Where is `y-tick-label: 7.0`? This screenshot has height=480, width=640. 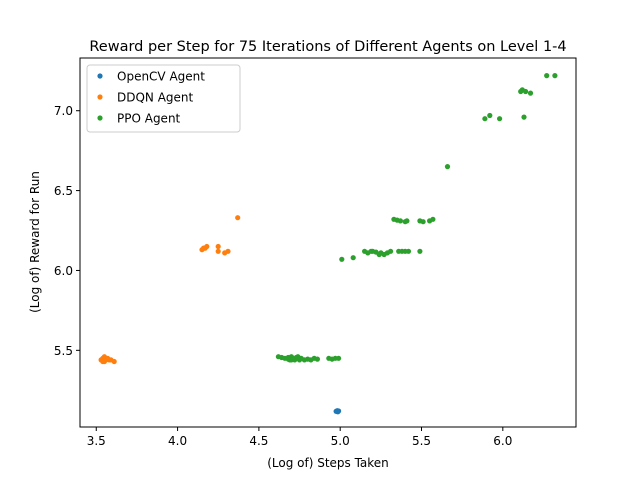
y-tick-label: 7.0 is located at coordinates (63, 111).